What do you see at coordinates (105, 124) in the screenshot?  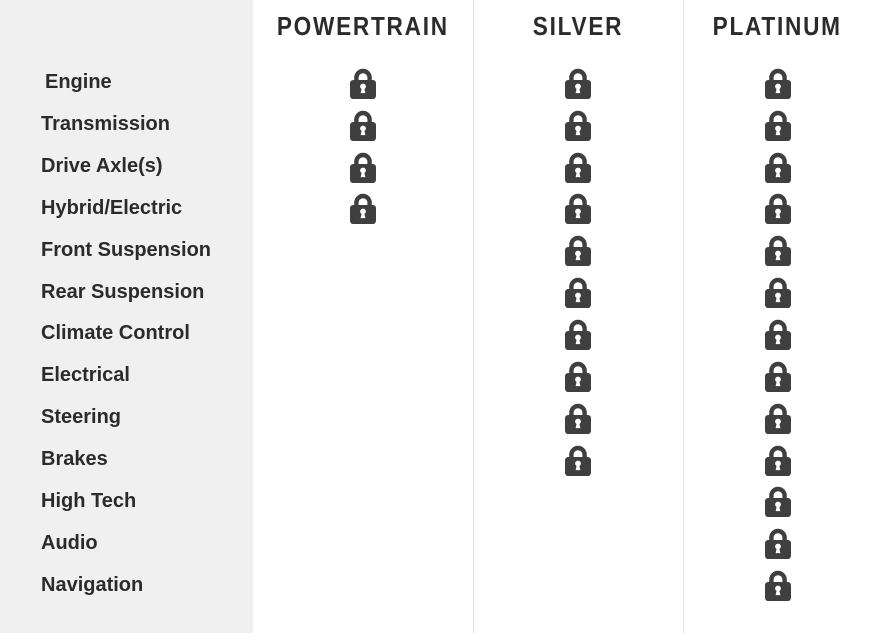 I see `row-label: Transmission` at bounding box center [105, 124].